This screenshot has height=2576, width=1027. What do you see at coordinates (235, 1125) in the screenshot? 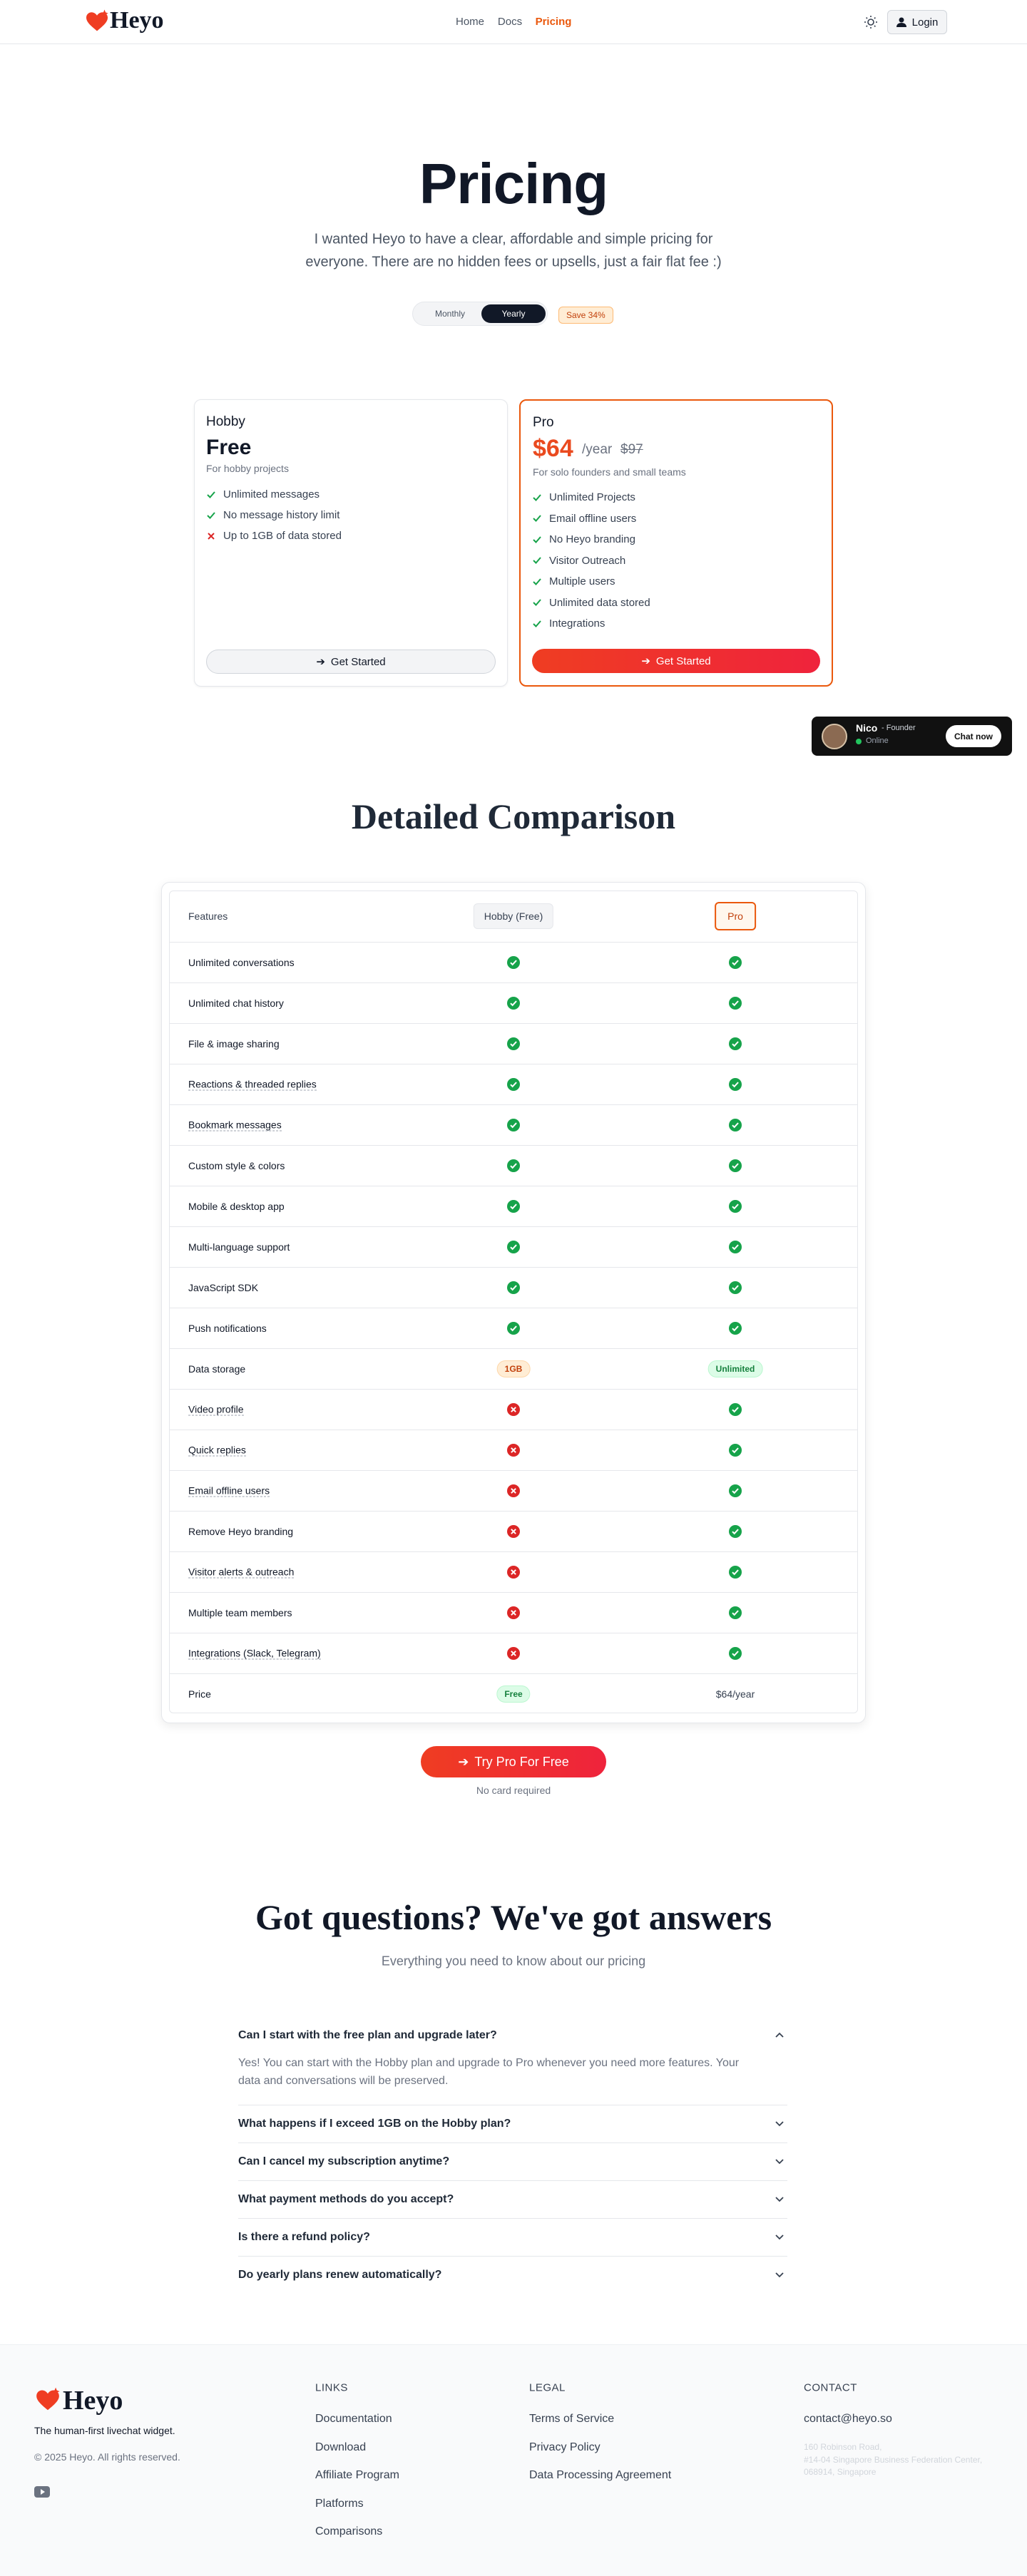
I see `feature-name: Bookmark messages` at bounding box center [235, 1125].